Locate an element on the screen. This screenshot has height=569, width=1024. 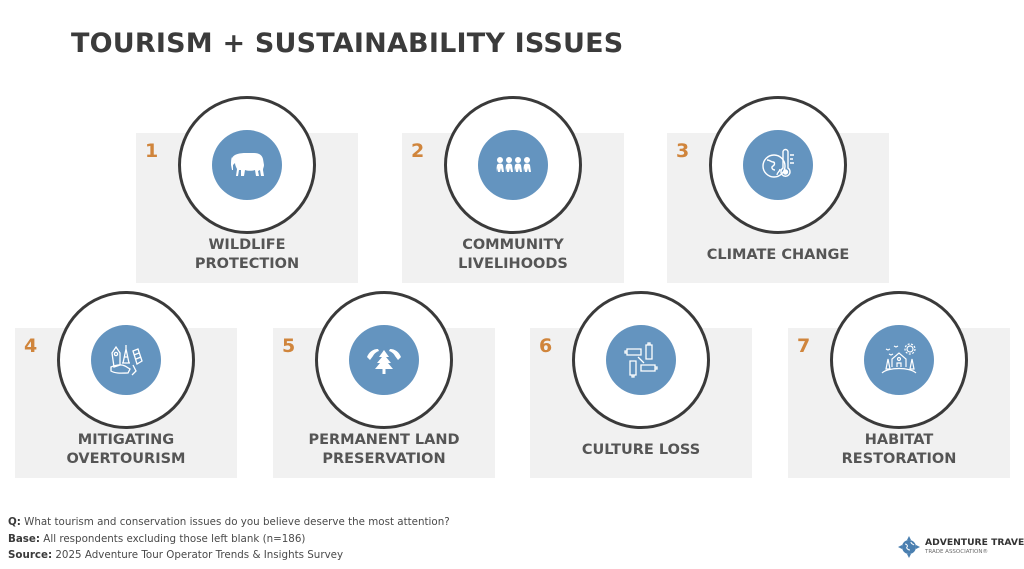
source-label: Source: is located at coordinates (30, 555).